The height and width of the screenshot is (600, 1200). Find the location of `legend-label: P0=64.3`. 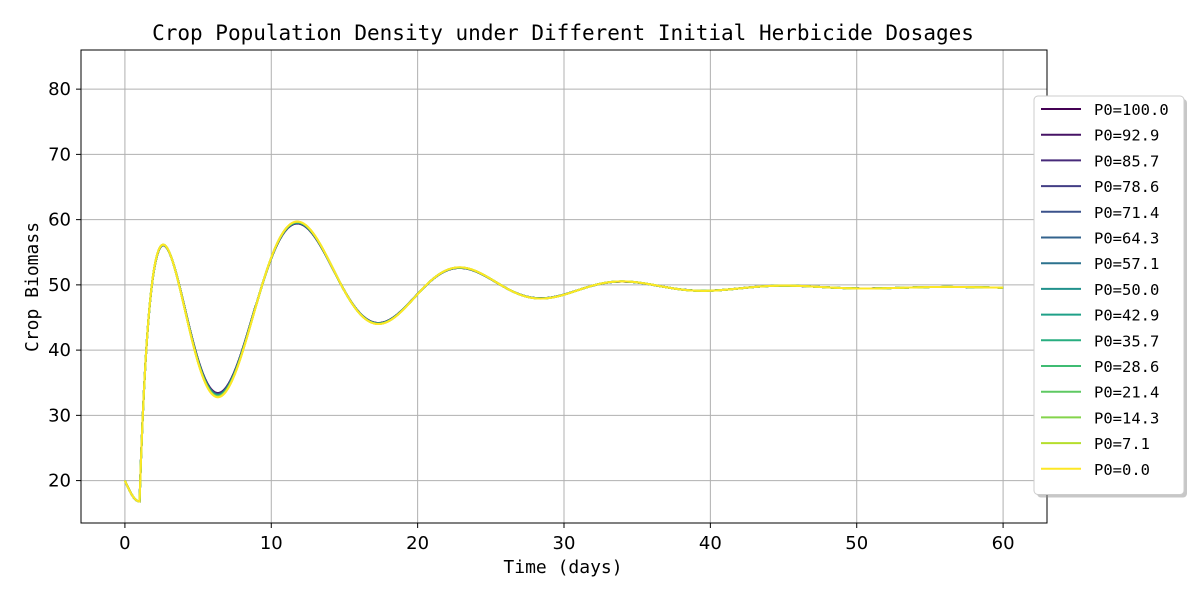

legend-label: P0=64.3 is located at coordinates (1126, 239).